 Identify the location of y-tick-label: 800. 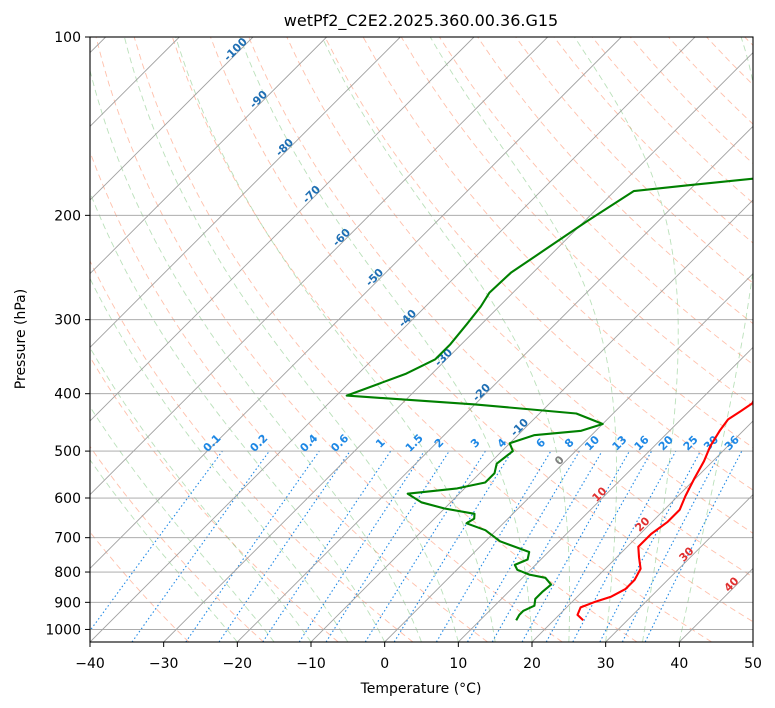
(67, 573).